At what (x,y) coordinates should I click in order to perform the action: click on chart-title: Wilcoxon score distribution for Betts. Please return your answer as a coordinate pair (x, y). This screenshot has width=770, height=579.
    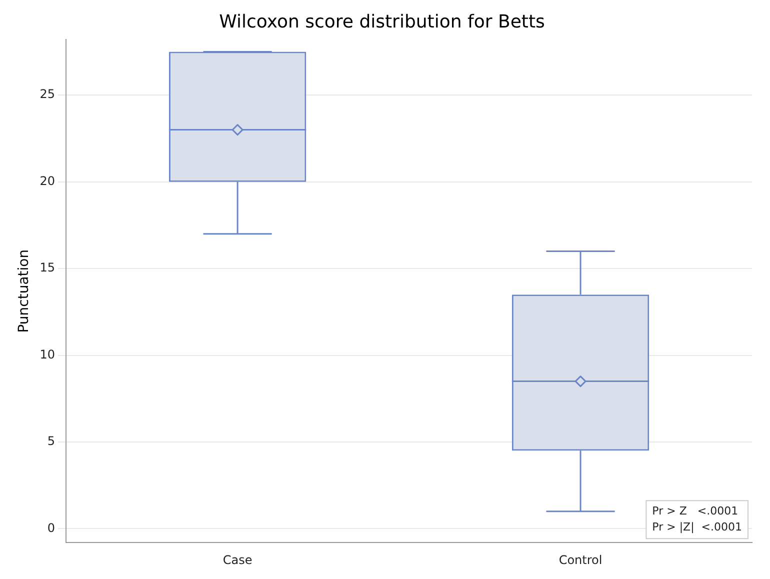
    Looking at the image, I should click on (382, 21).